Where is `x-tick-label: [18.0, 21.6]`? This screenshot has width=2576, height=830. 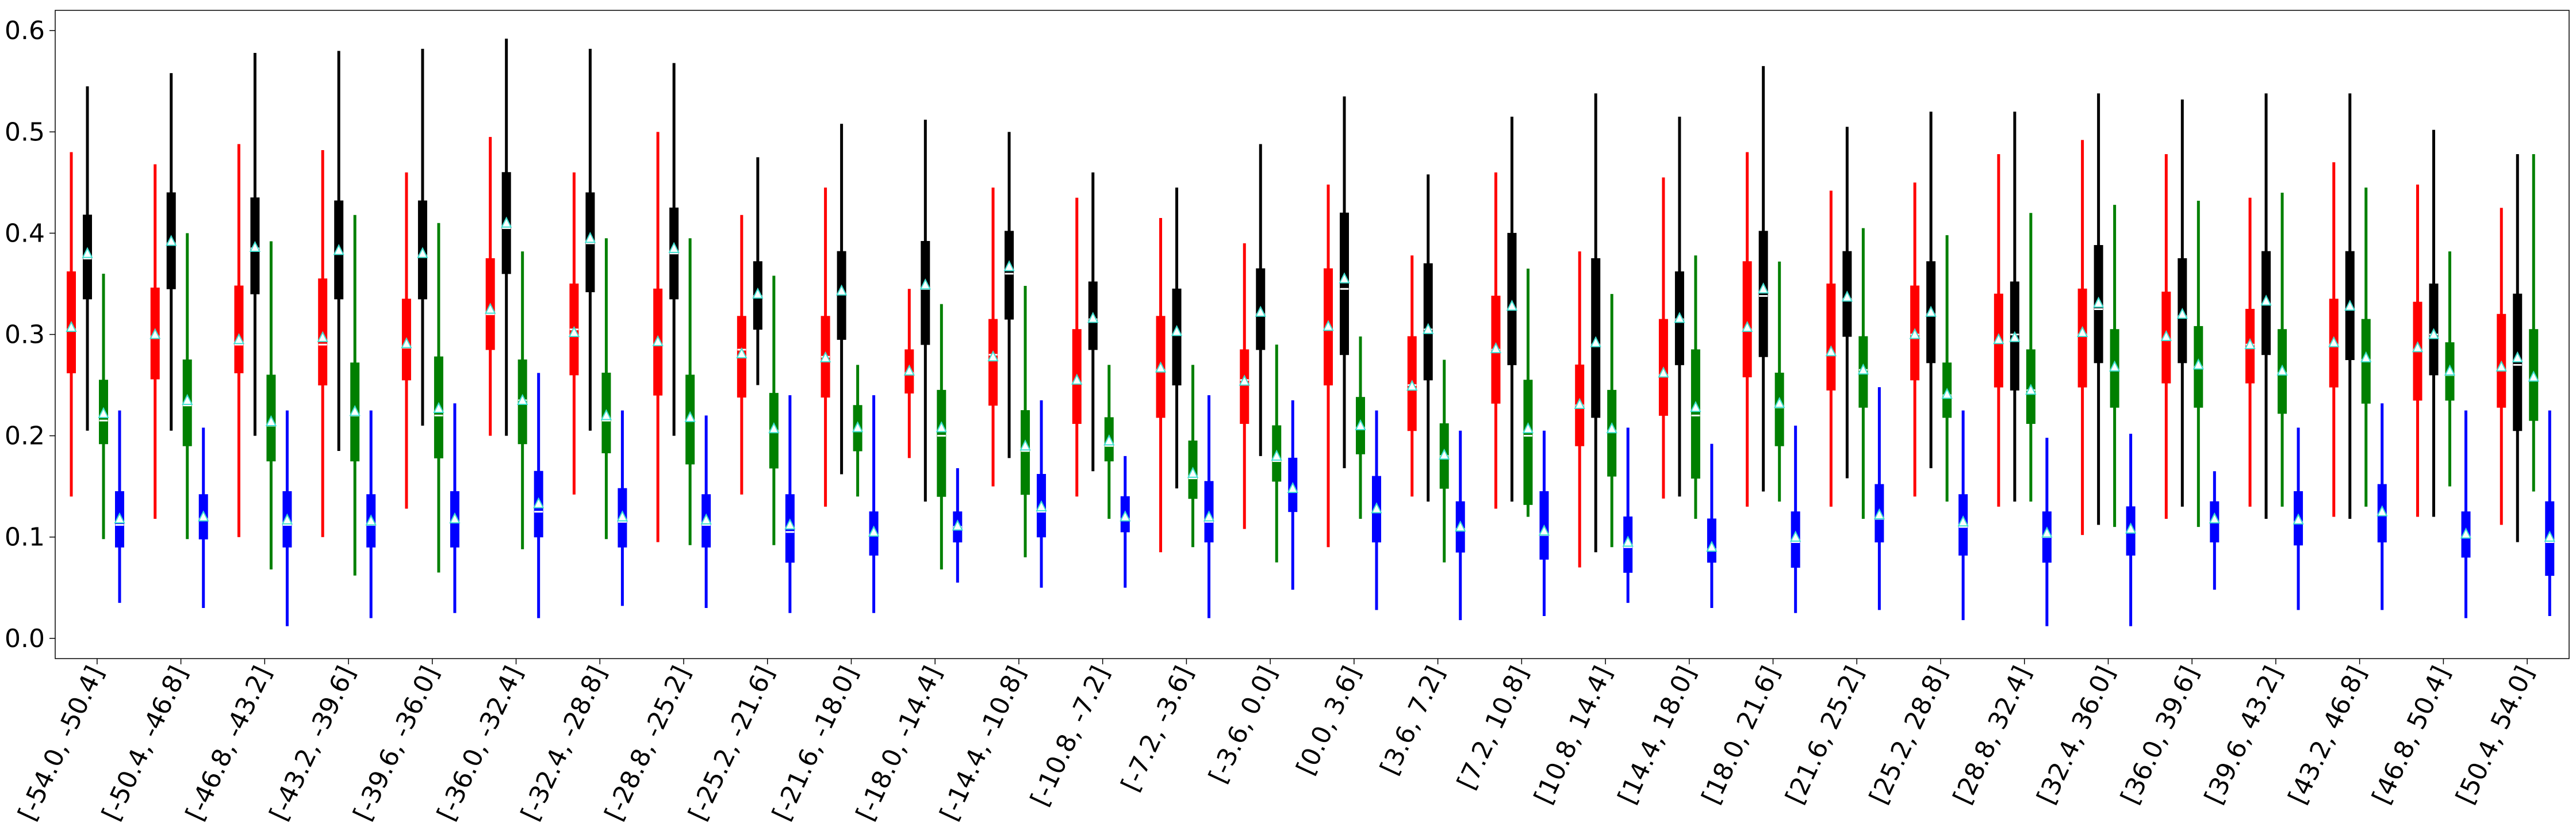
x-tick-label: [18.0, 21.6] is located at coordinates (1740, 735).